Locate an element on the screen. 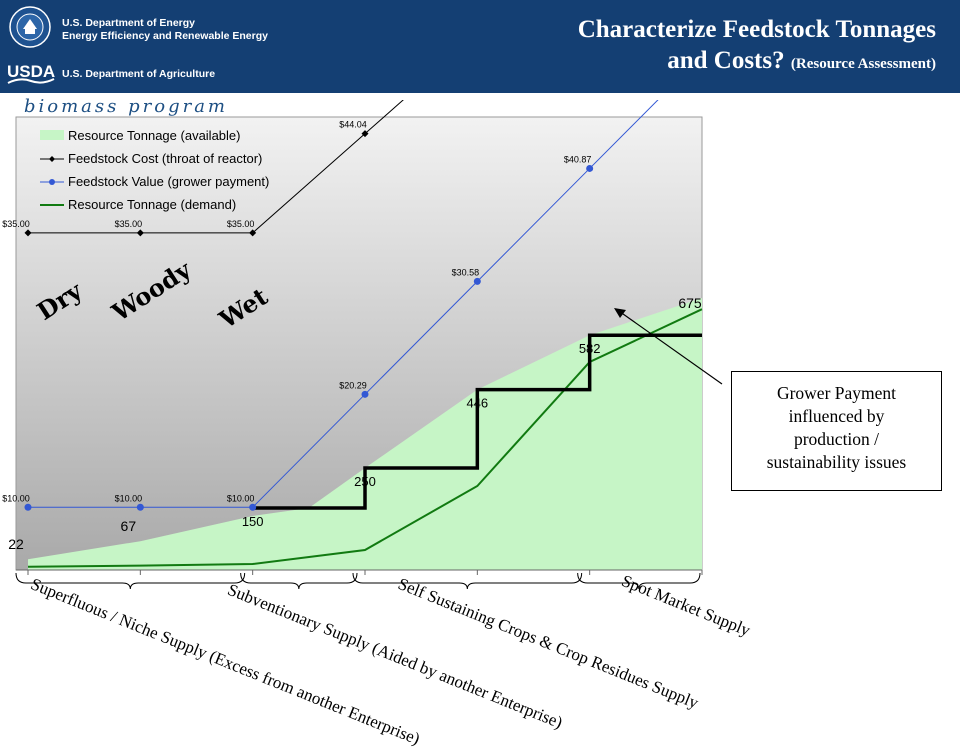 This screenshot has height=749, width=960. slide-title-line2: and Costs? (Resource Assessment) is located at coordinates (676, 62).